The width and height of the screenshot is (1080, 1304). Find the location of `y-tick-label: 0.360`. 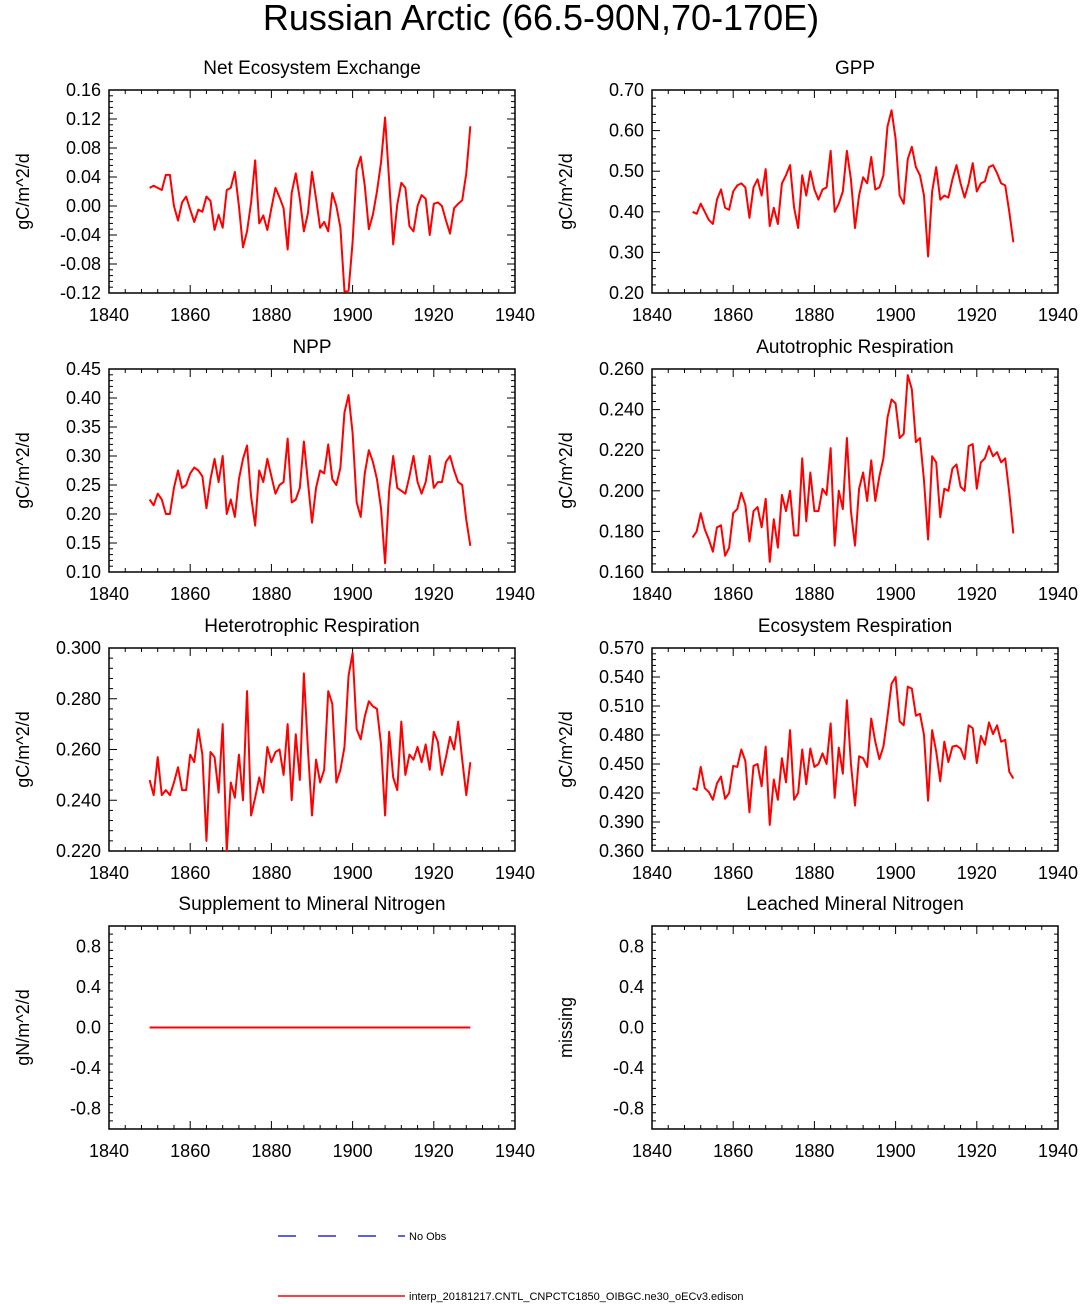

y-tick-label: 0.360 is located at coordinates (621, 851).